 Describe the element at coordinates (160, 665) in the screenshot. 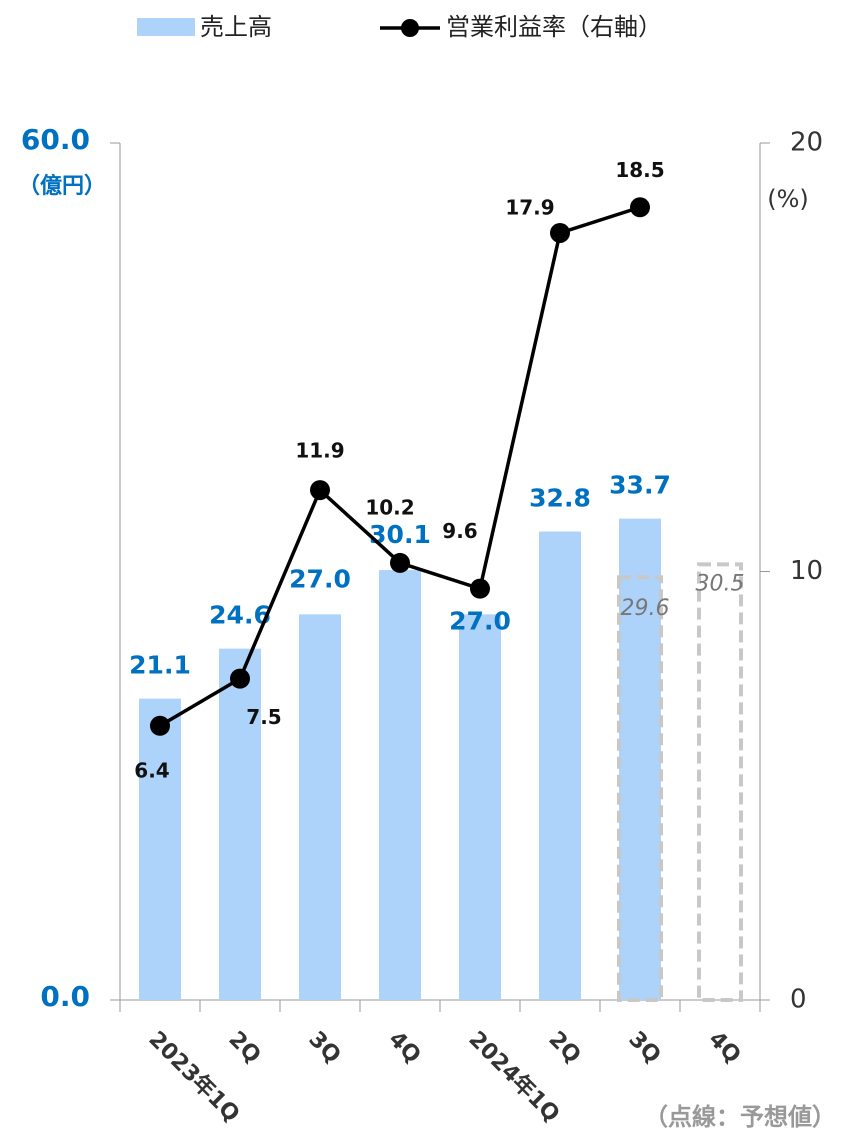

I see `bar-label: 21.1` at that location.